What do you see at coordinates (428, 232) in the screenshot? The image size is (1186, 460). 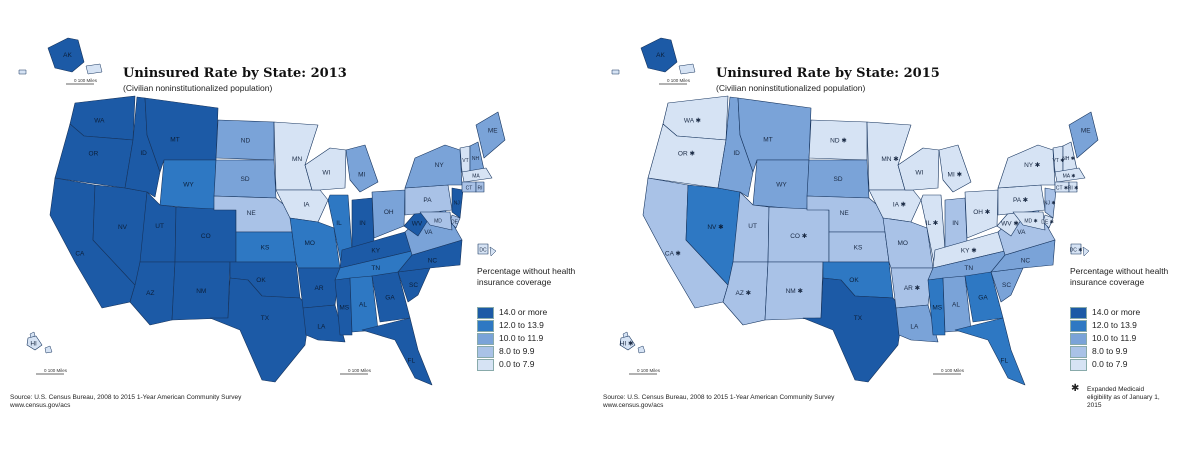 I see `state-label-va: VA` at bounding box center [428, 232].